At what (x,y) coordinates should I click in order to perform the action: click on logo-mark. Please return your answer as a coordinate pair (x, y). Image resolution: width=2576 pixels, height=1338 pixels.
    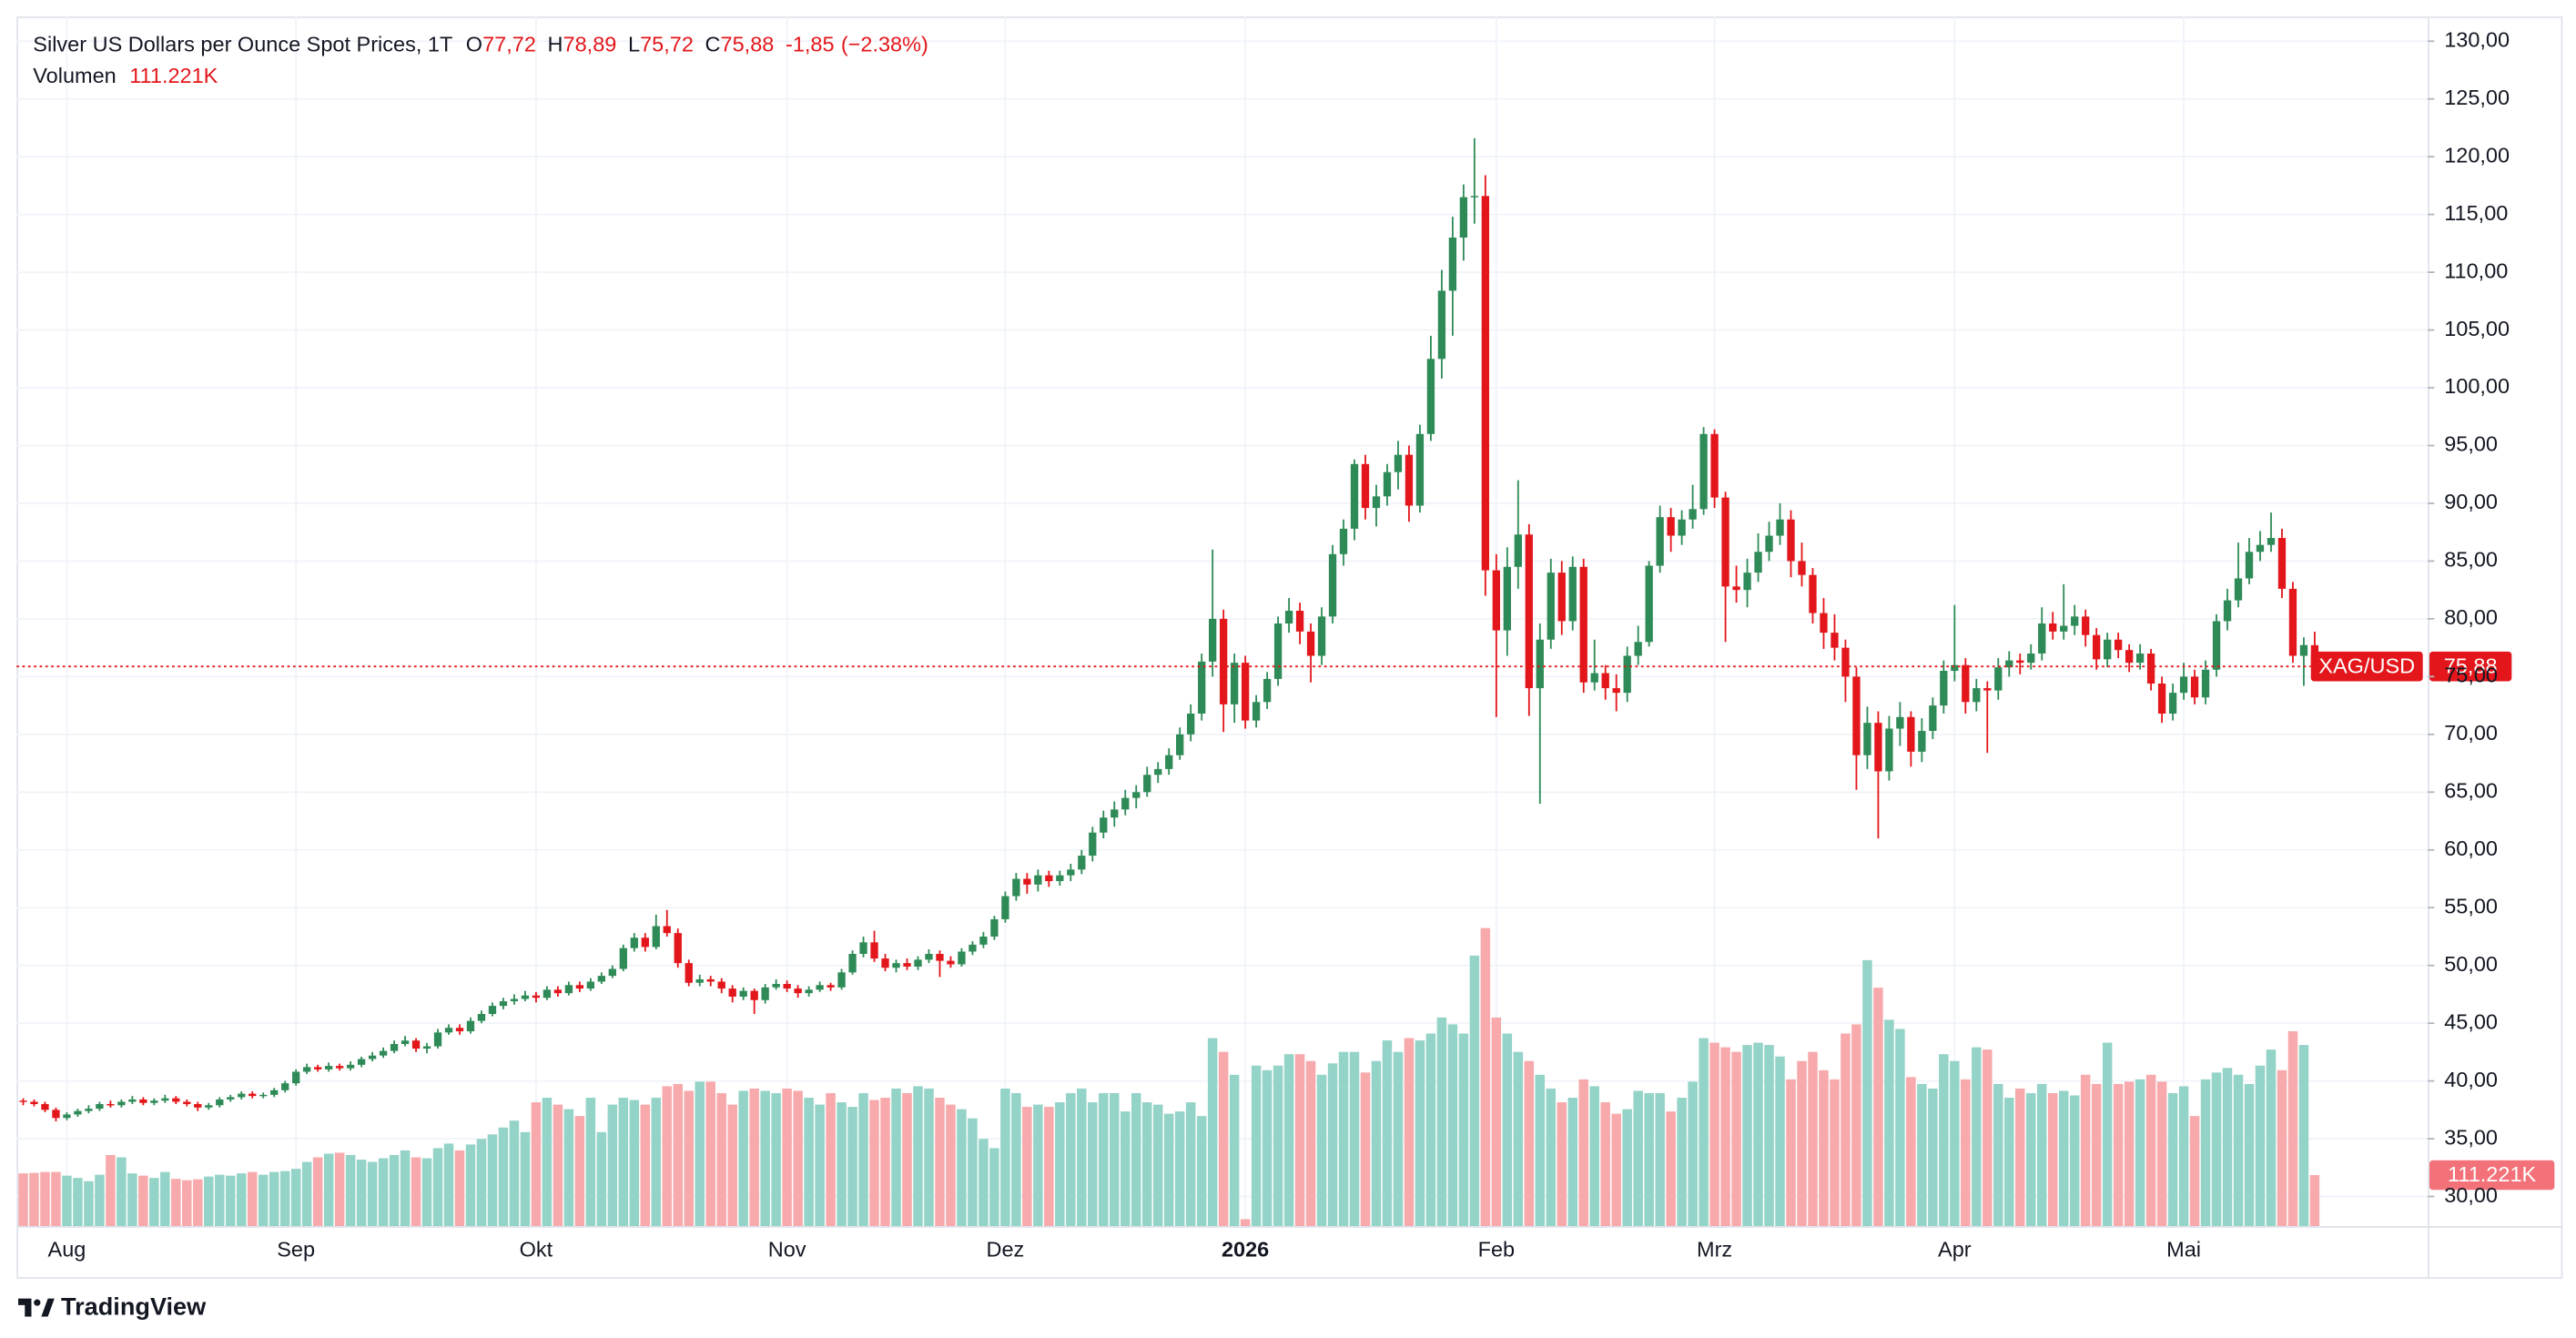
    Looking at the image, I should click on (37, 1302).